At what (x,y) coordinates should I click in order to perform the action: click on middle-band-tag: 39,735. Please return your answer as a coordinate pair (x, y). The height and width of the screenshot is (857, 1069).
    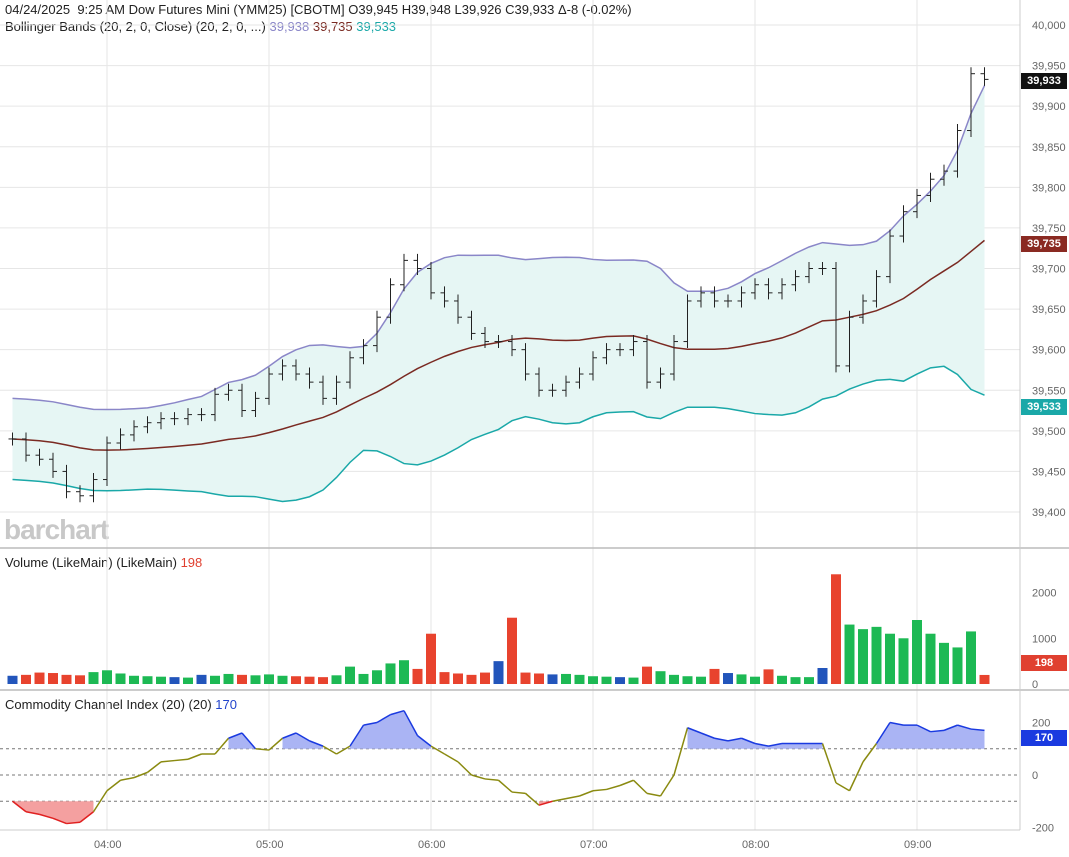
    Looking at the image, I should click on (1044, 244).